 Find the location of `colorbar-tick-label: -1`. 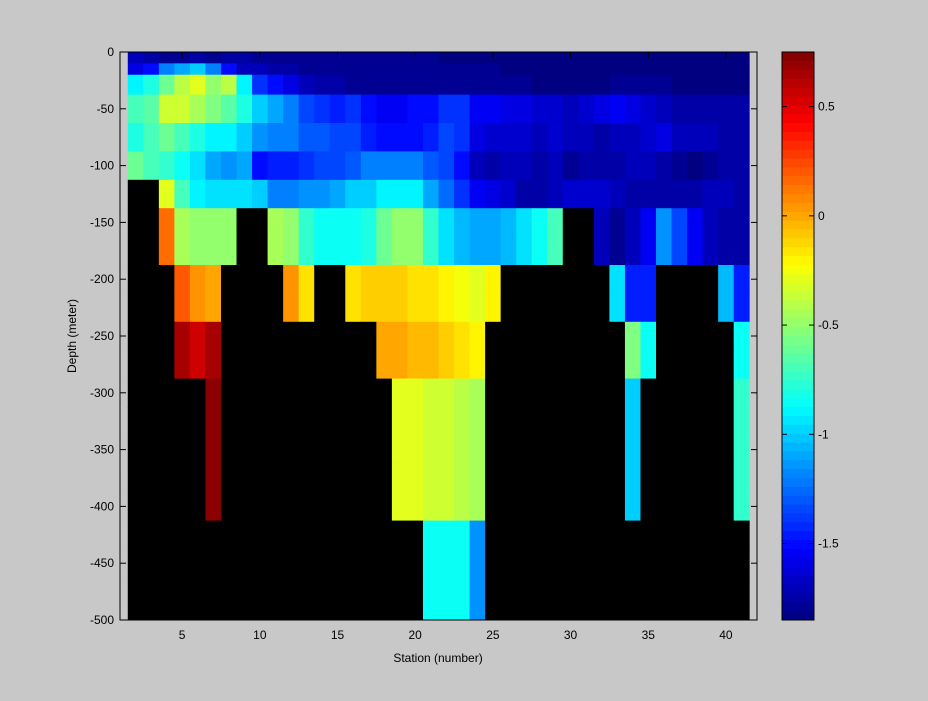

colorbar-tick-label: -1 is located at coordinates (823, 434).